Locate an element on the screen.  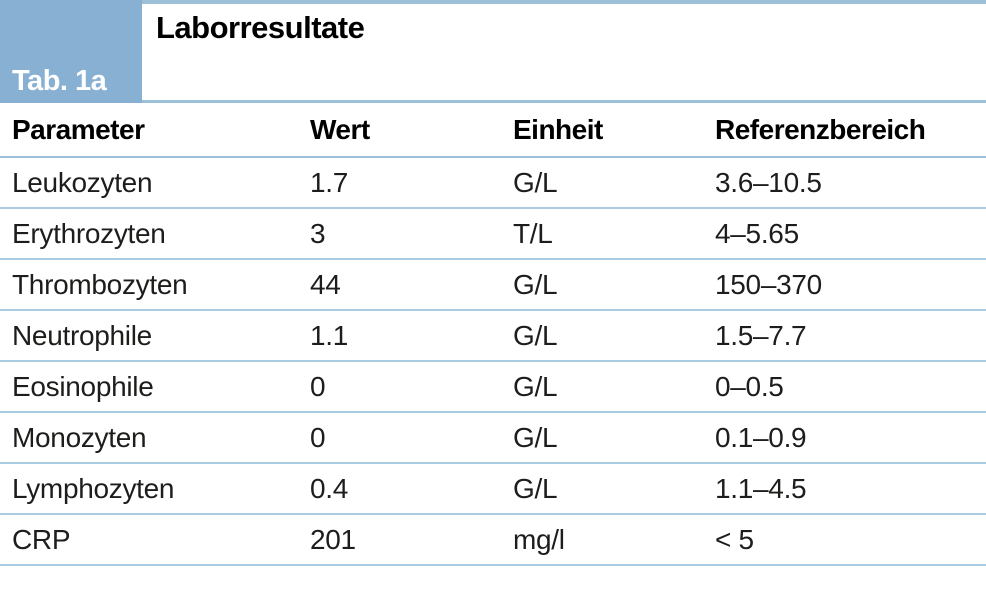
cell-parameter: Lymphozyten is located at coordinates (155, 489).